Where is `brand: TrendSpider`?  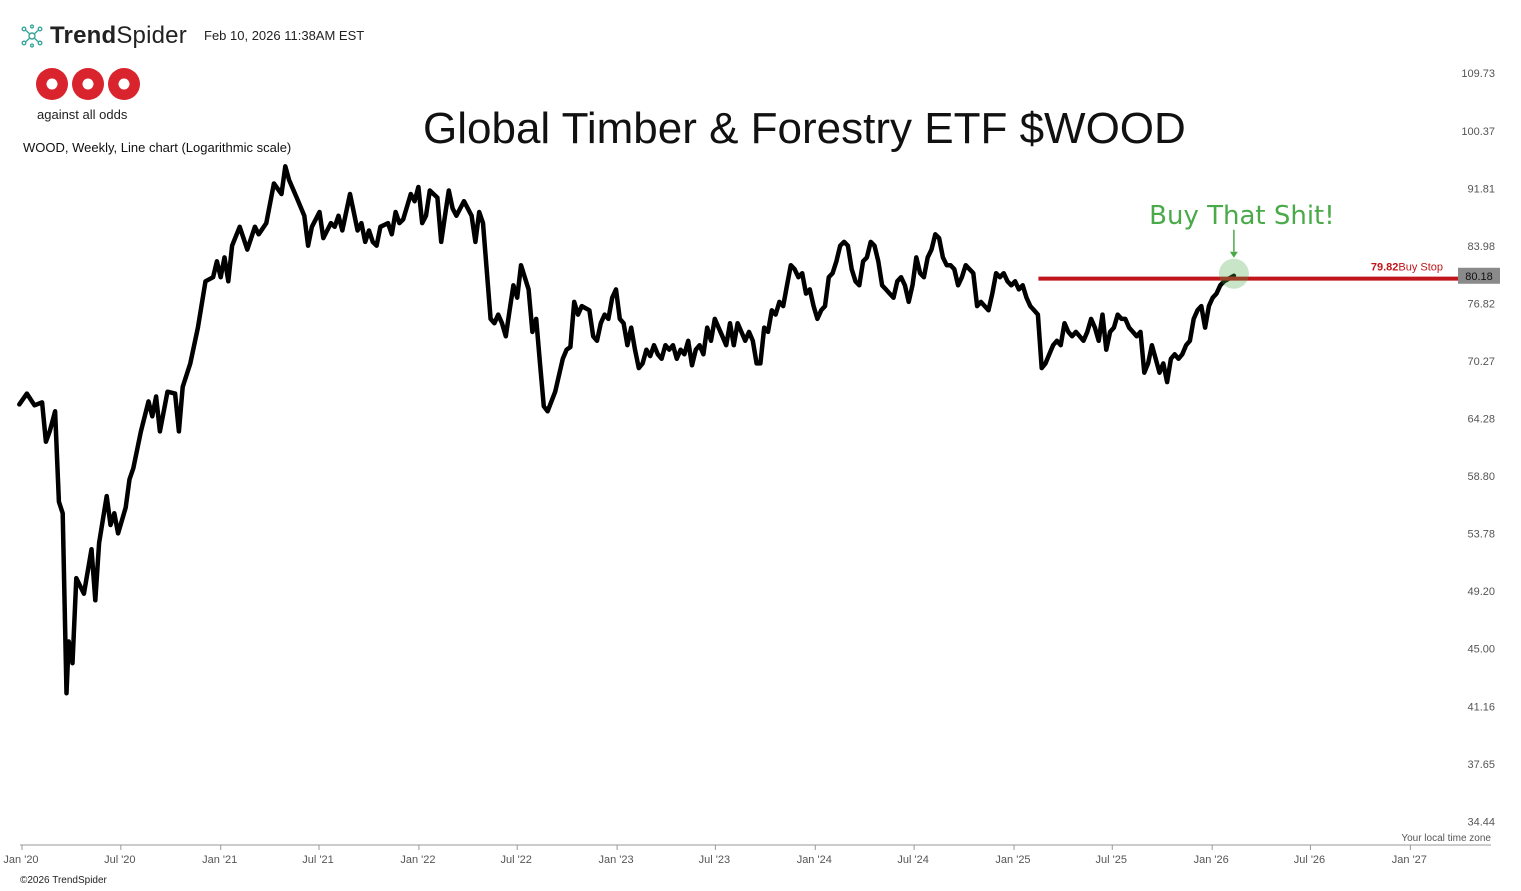
brand: TrendSpider is located at coordinates (103, 36).